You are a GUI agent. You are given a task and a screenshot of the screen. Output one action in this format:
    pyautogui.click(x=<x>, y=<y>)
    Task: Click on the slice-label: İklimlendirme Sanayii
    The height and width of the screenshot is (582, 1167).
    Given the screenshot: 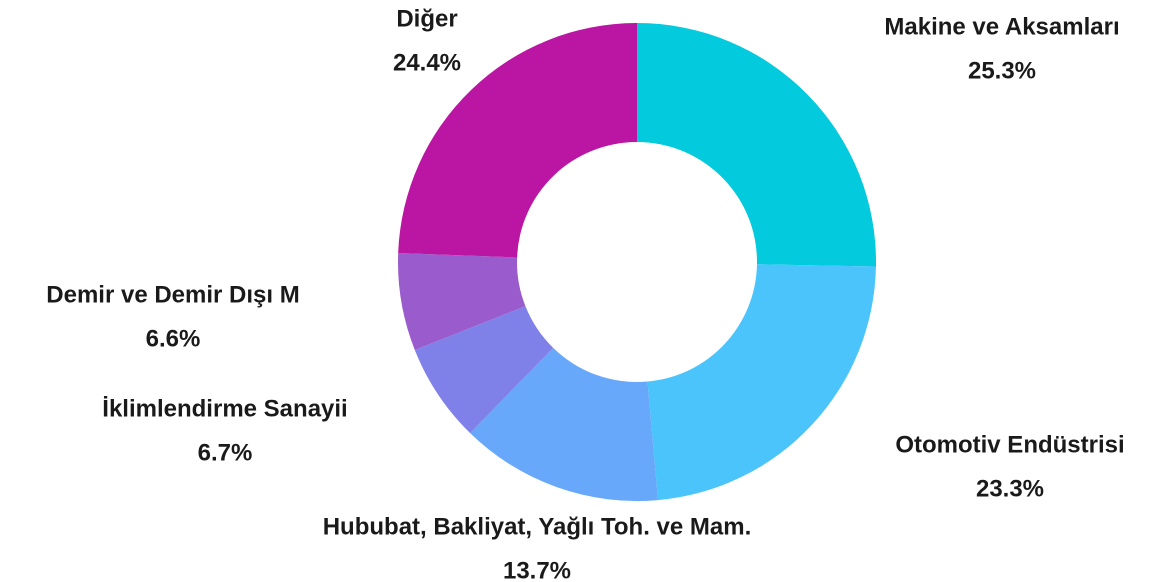 What is the action you would take?
    pyautogui.click(x=224, y=408)
    